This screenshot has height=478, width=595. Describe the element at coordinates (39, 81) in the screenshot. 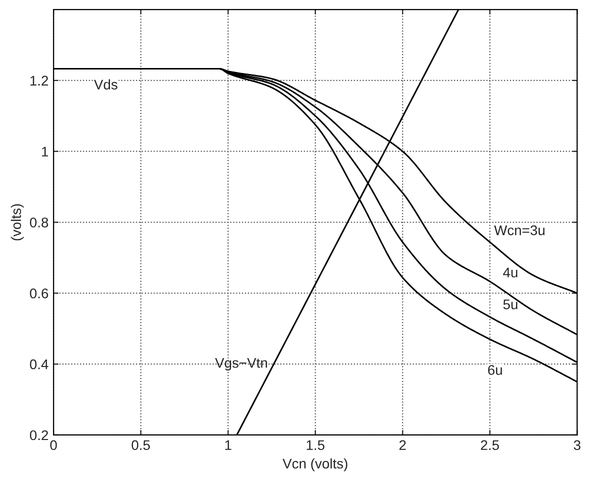

I see `y-tick-label: 1.2` at that location.